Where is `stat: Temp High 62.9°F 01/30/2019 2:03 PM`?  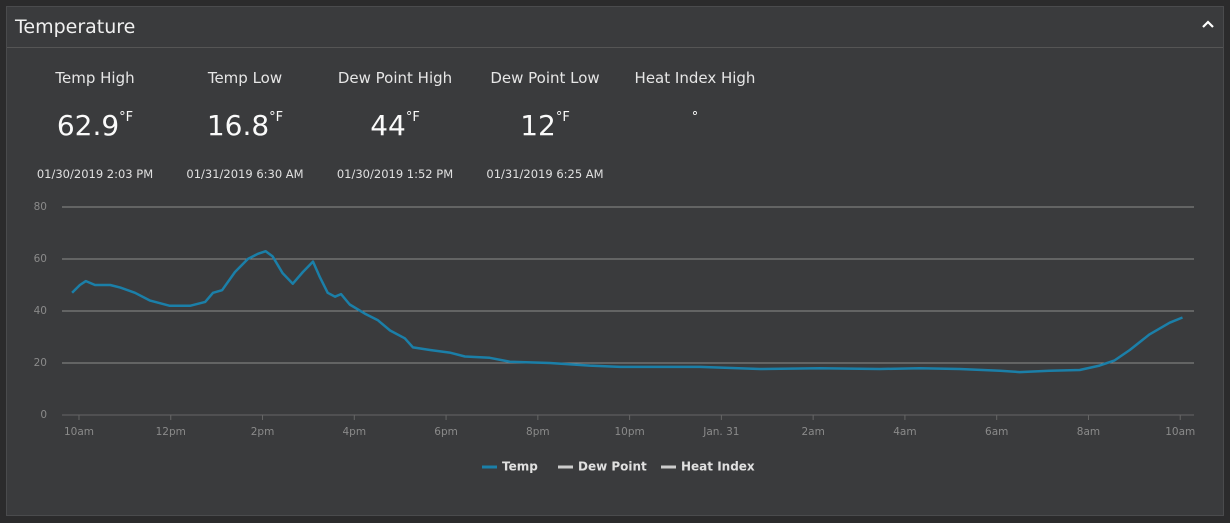 stat: Temp High 62.9°F 01/30/2019 2:03 PM is located at coordinates (95, 125).